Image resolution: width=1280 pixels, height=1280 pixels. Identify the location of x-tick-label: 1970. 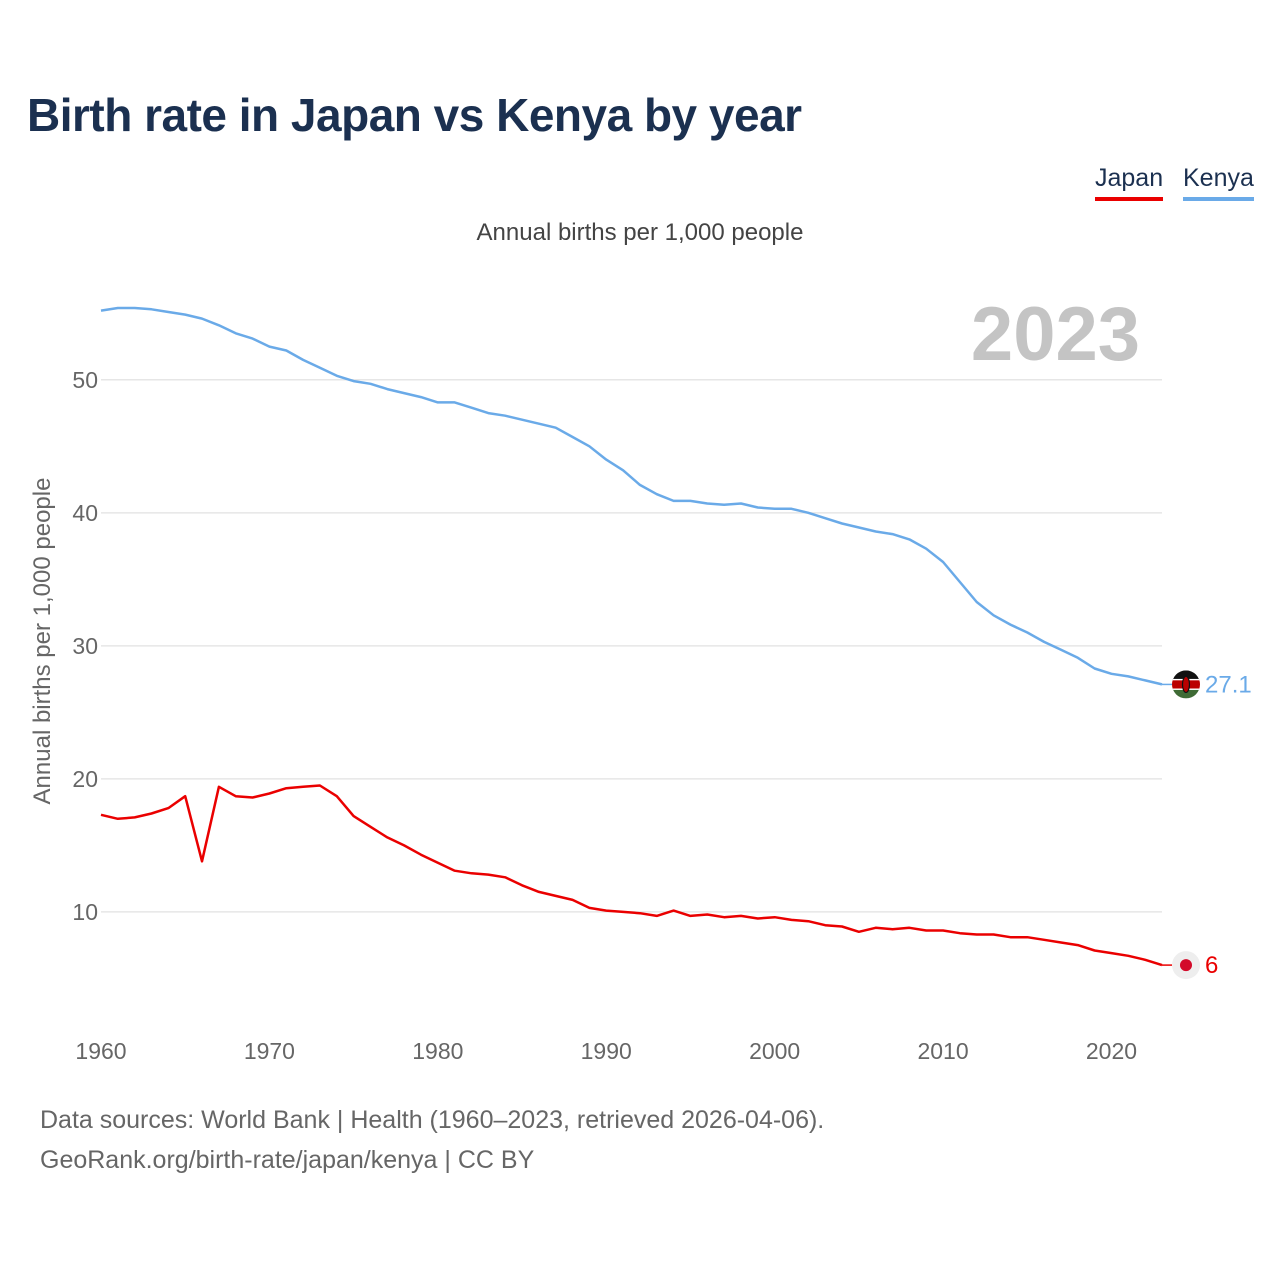
(269, 1051).